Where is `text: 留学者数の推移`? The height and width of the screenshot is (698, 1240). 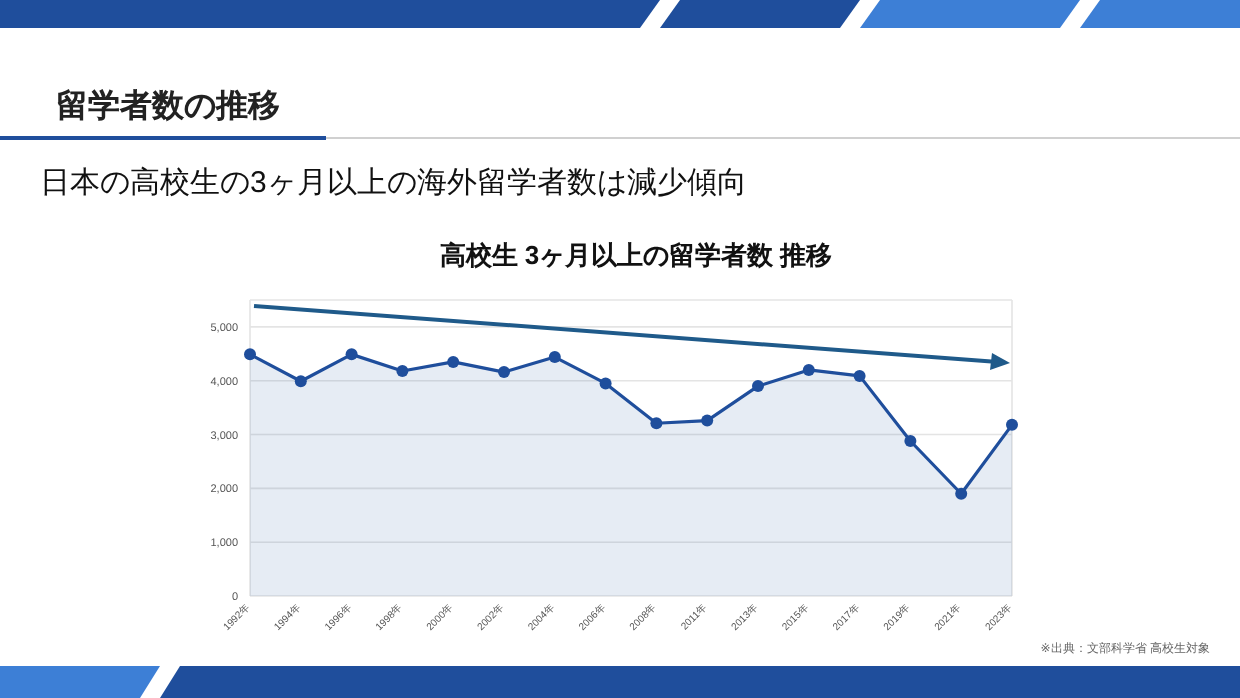
text: 留学者数の推移 is located at coordinates (168, 106).